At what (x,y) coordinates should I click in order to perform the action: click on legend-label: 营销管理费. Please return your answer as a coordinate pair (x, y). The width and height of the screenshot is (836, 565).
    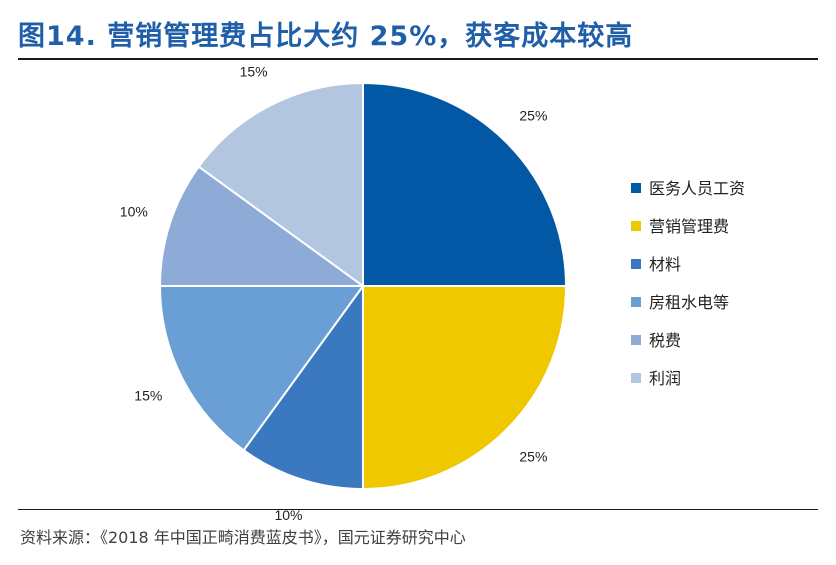
    Looking at the image, I should click on (689, 226).